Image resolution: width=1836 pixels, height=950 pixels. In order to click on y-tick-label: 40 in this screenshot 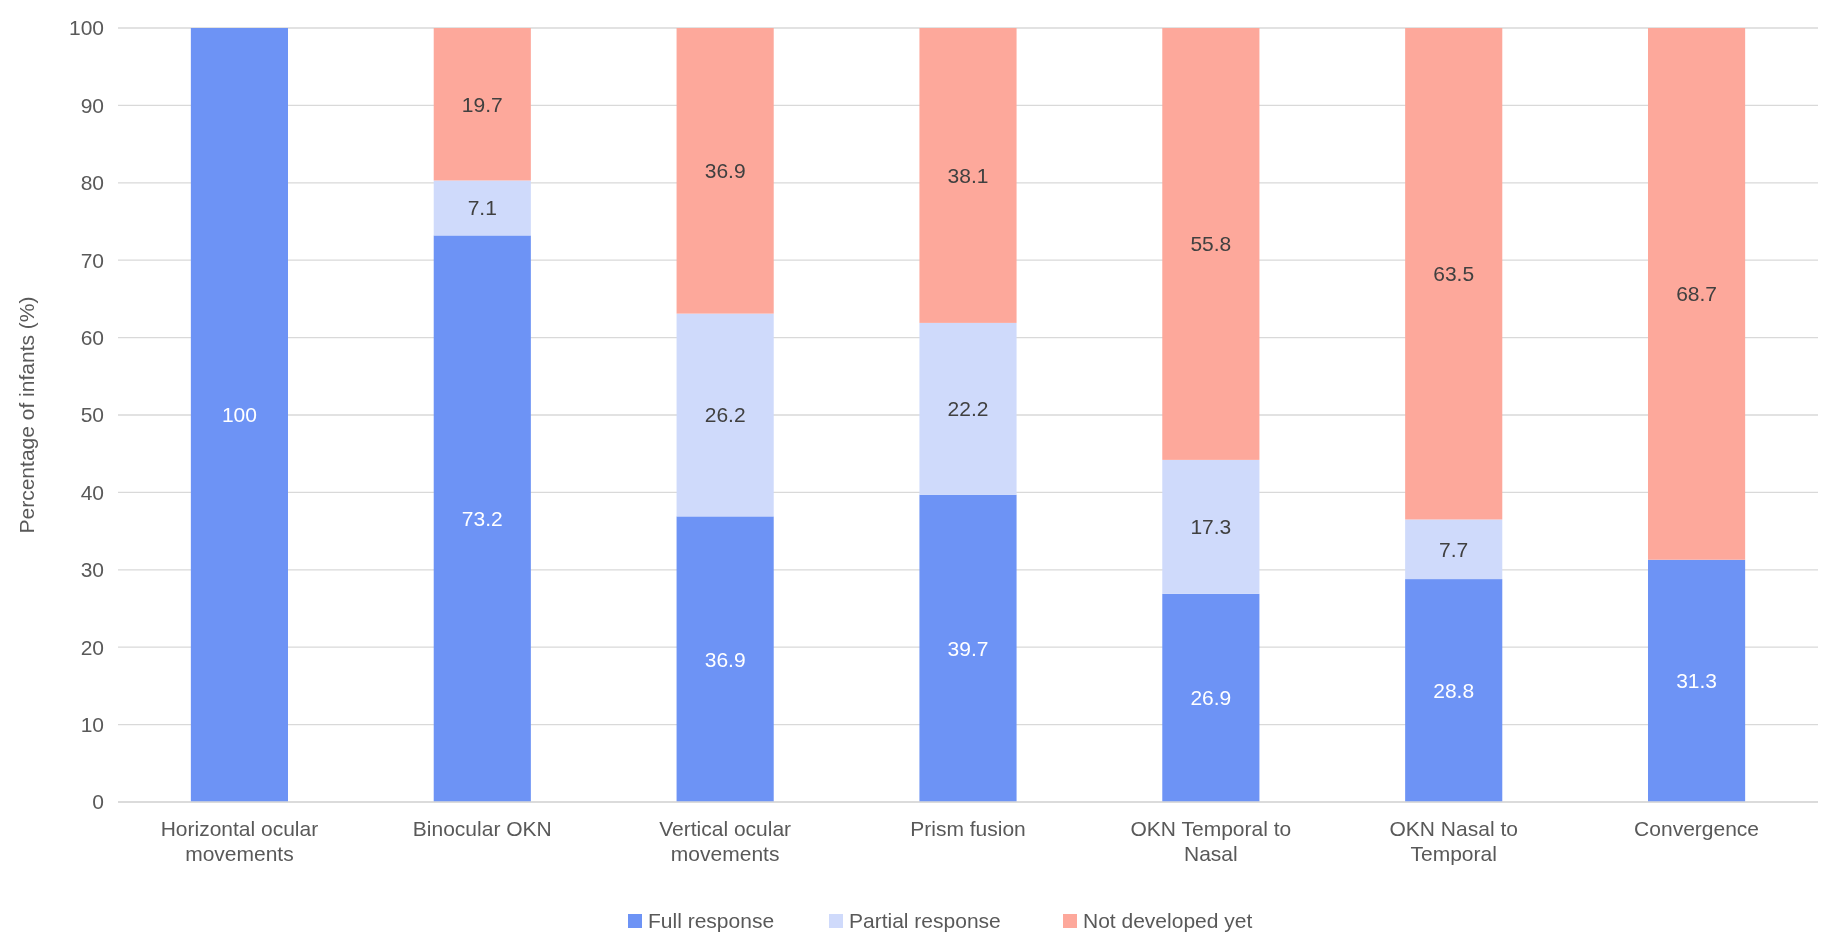, I will do `click(92, 492)`.